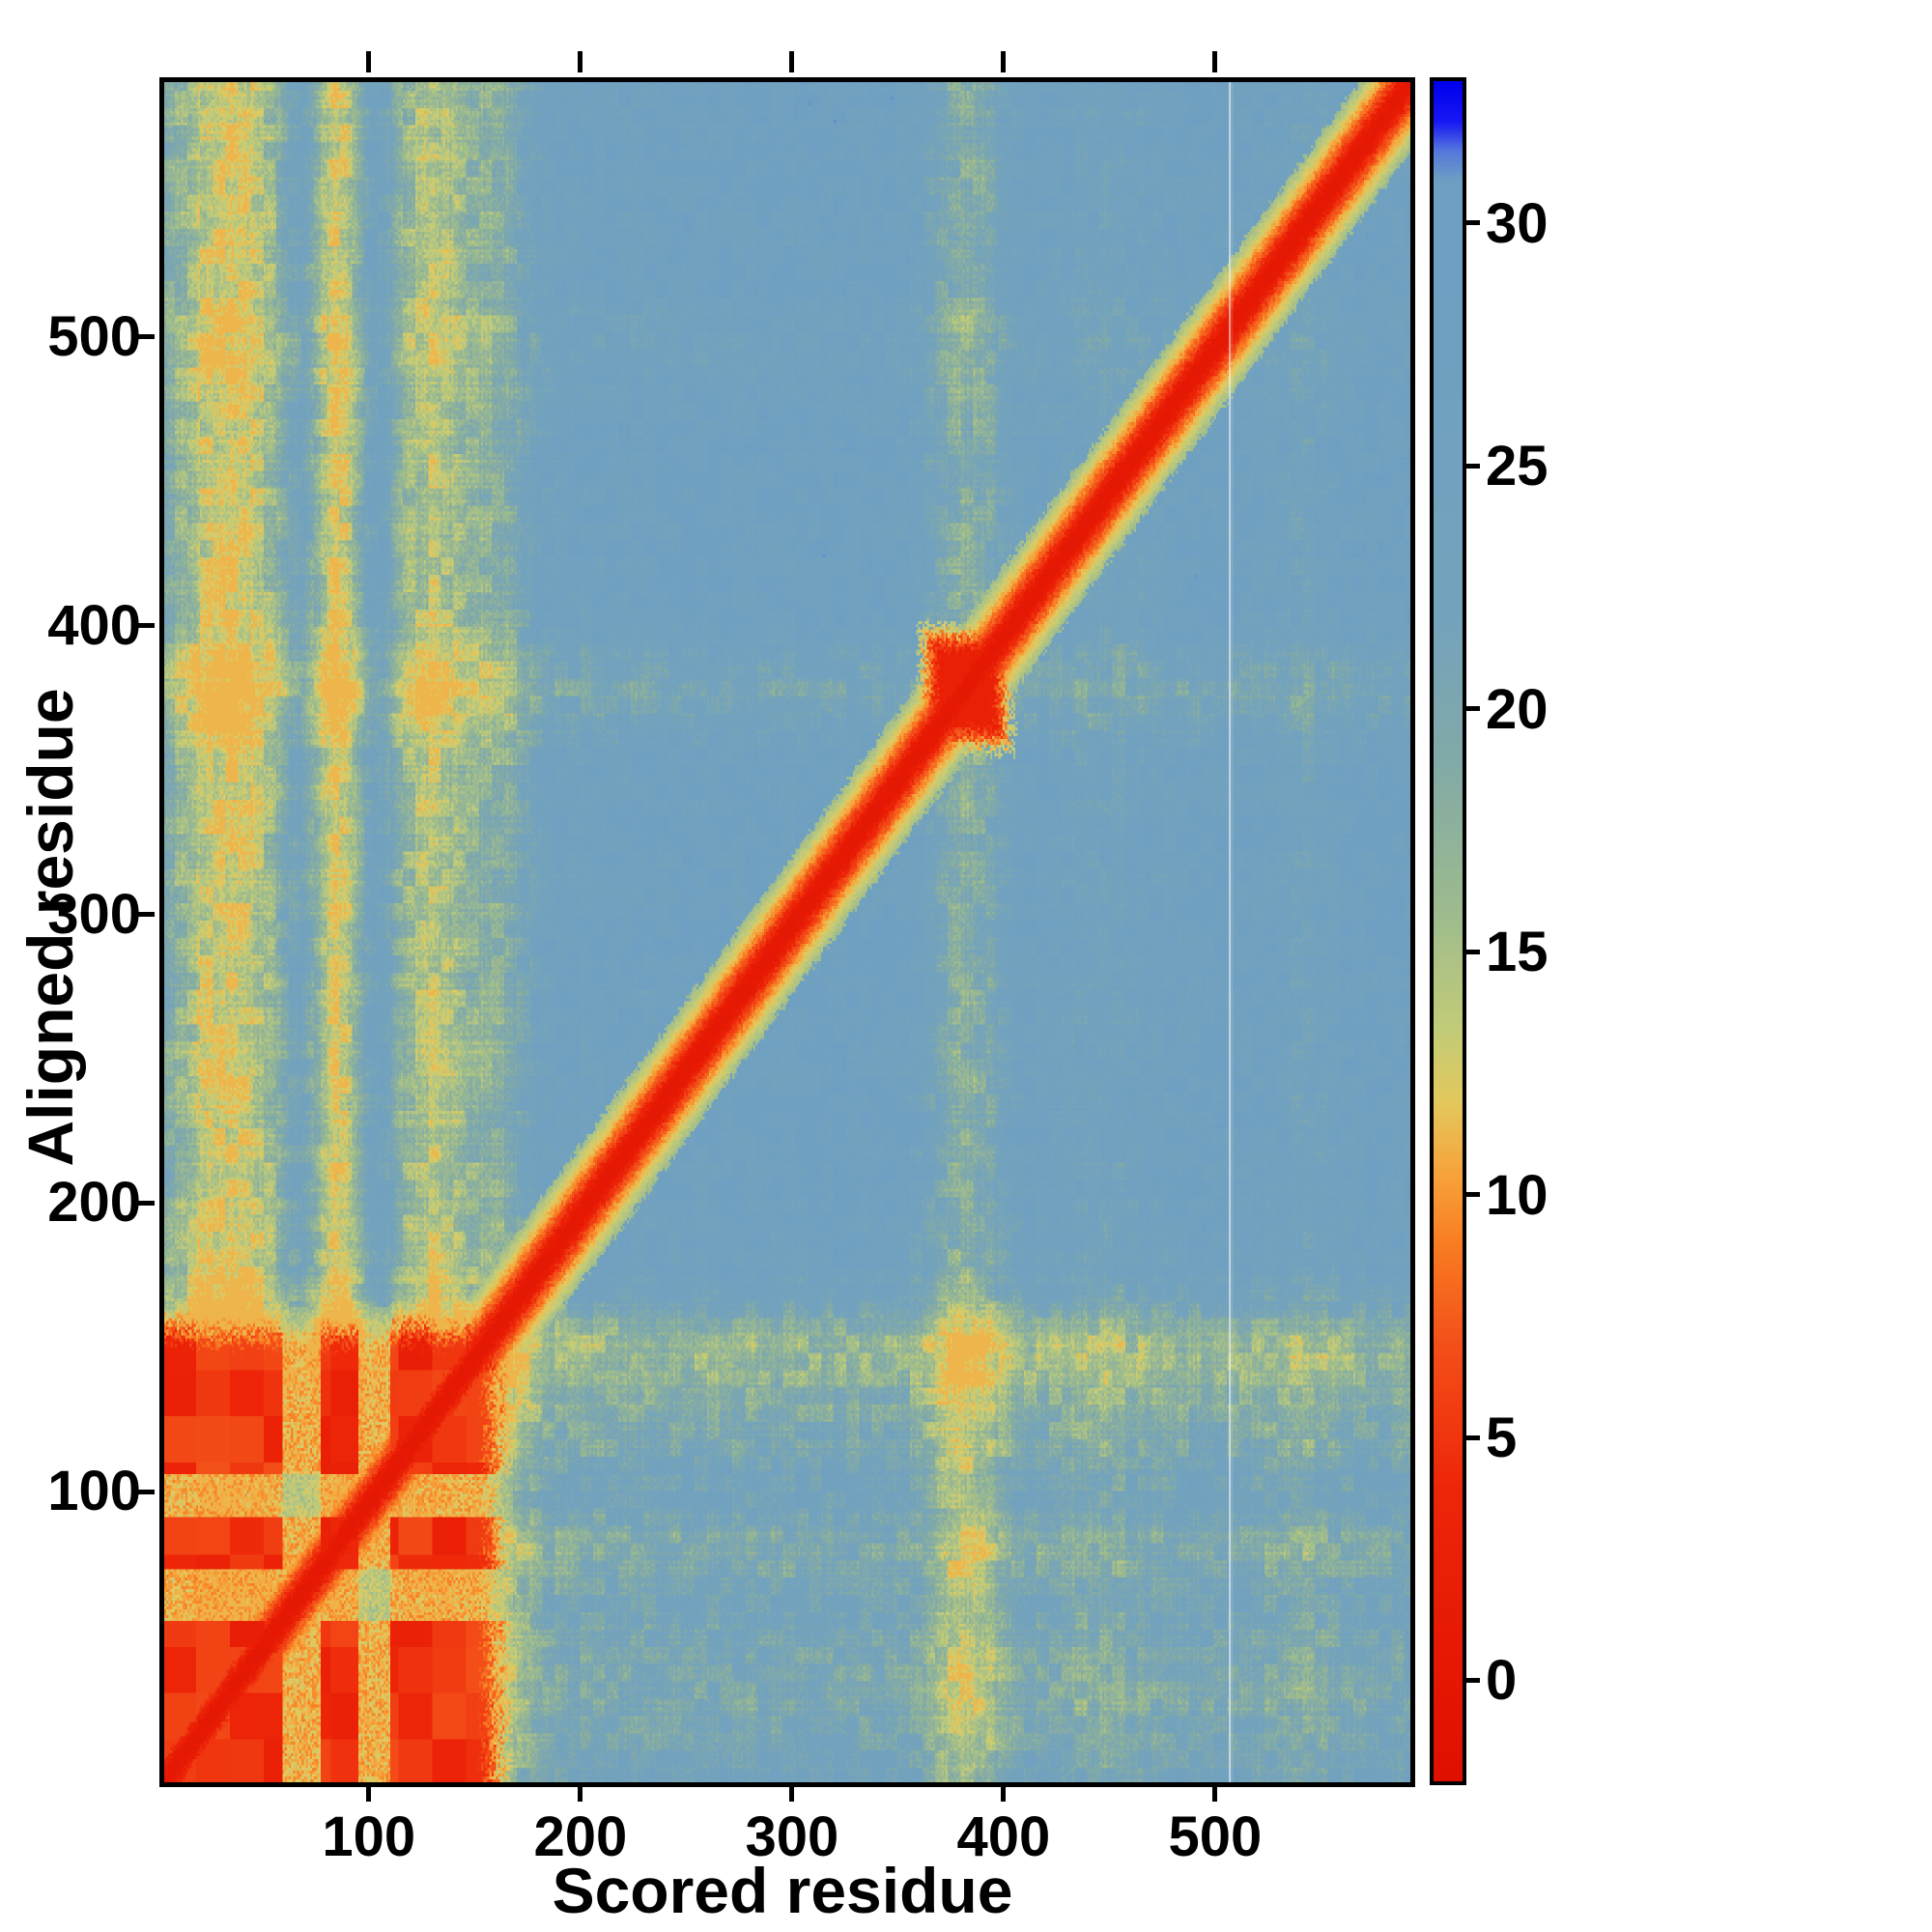 Image resolution: width=1932 pixels, height=1932 pixels. What do you see at coordinates (1517, 223) in the screenshot?
I see `colorbar-tick-label: 30` at bounding box center [1517, 223].